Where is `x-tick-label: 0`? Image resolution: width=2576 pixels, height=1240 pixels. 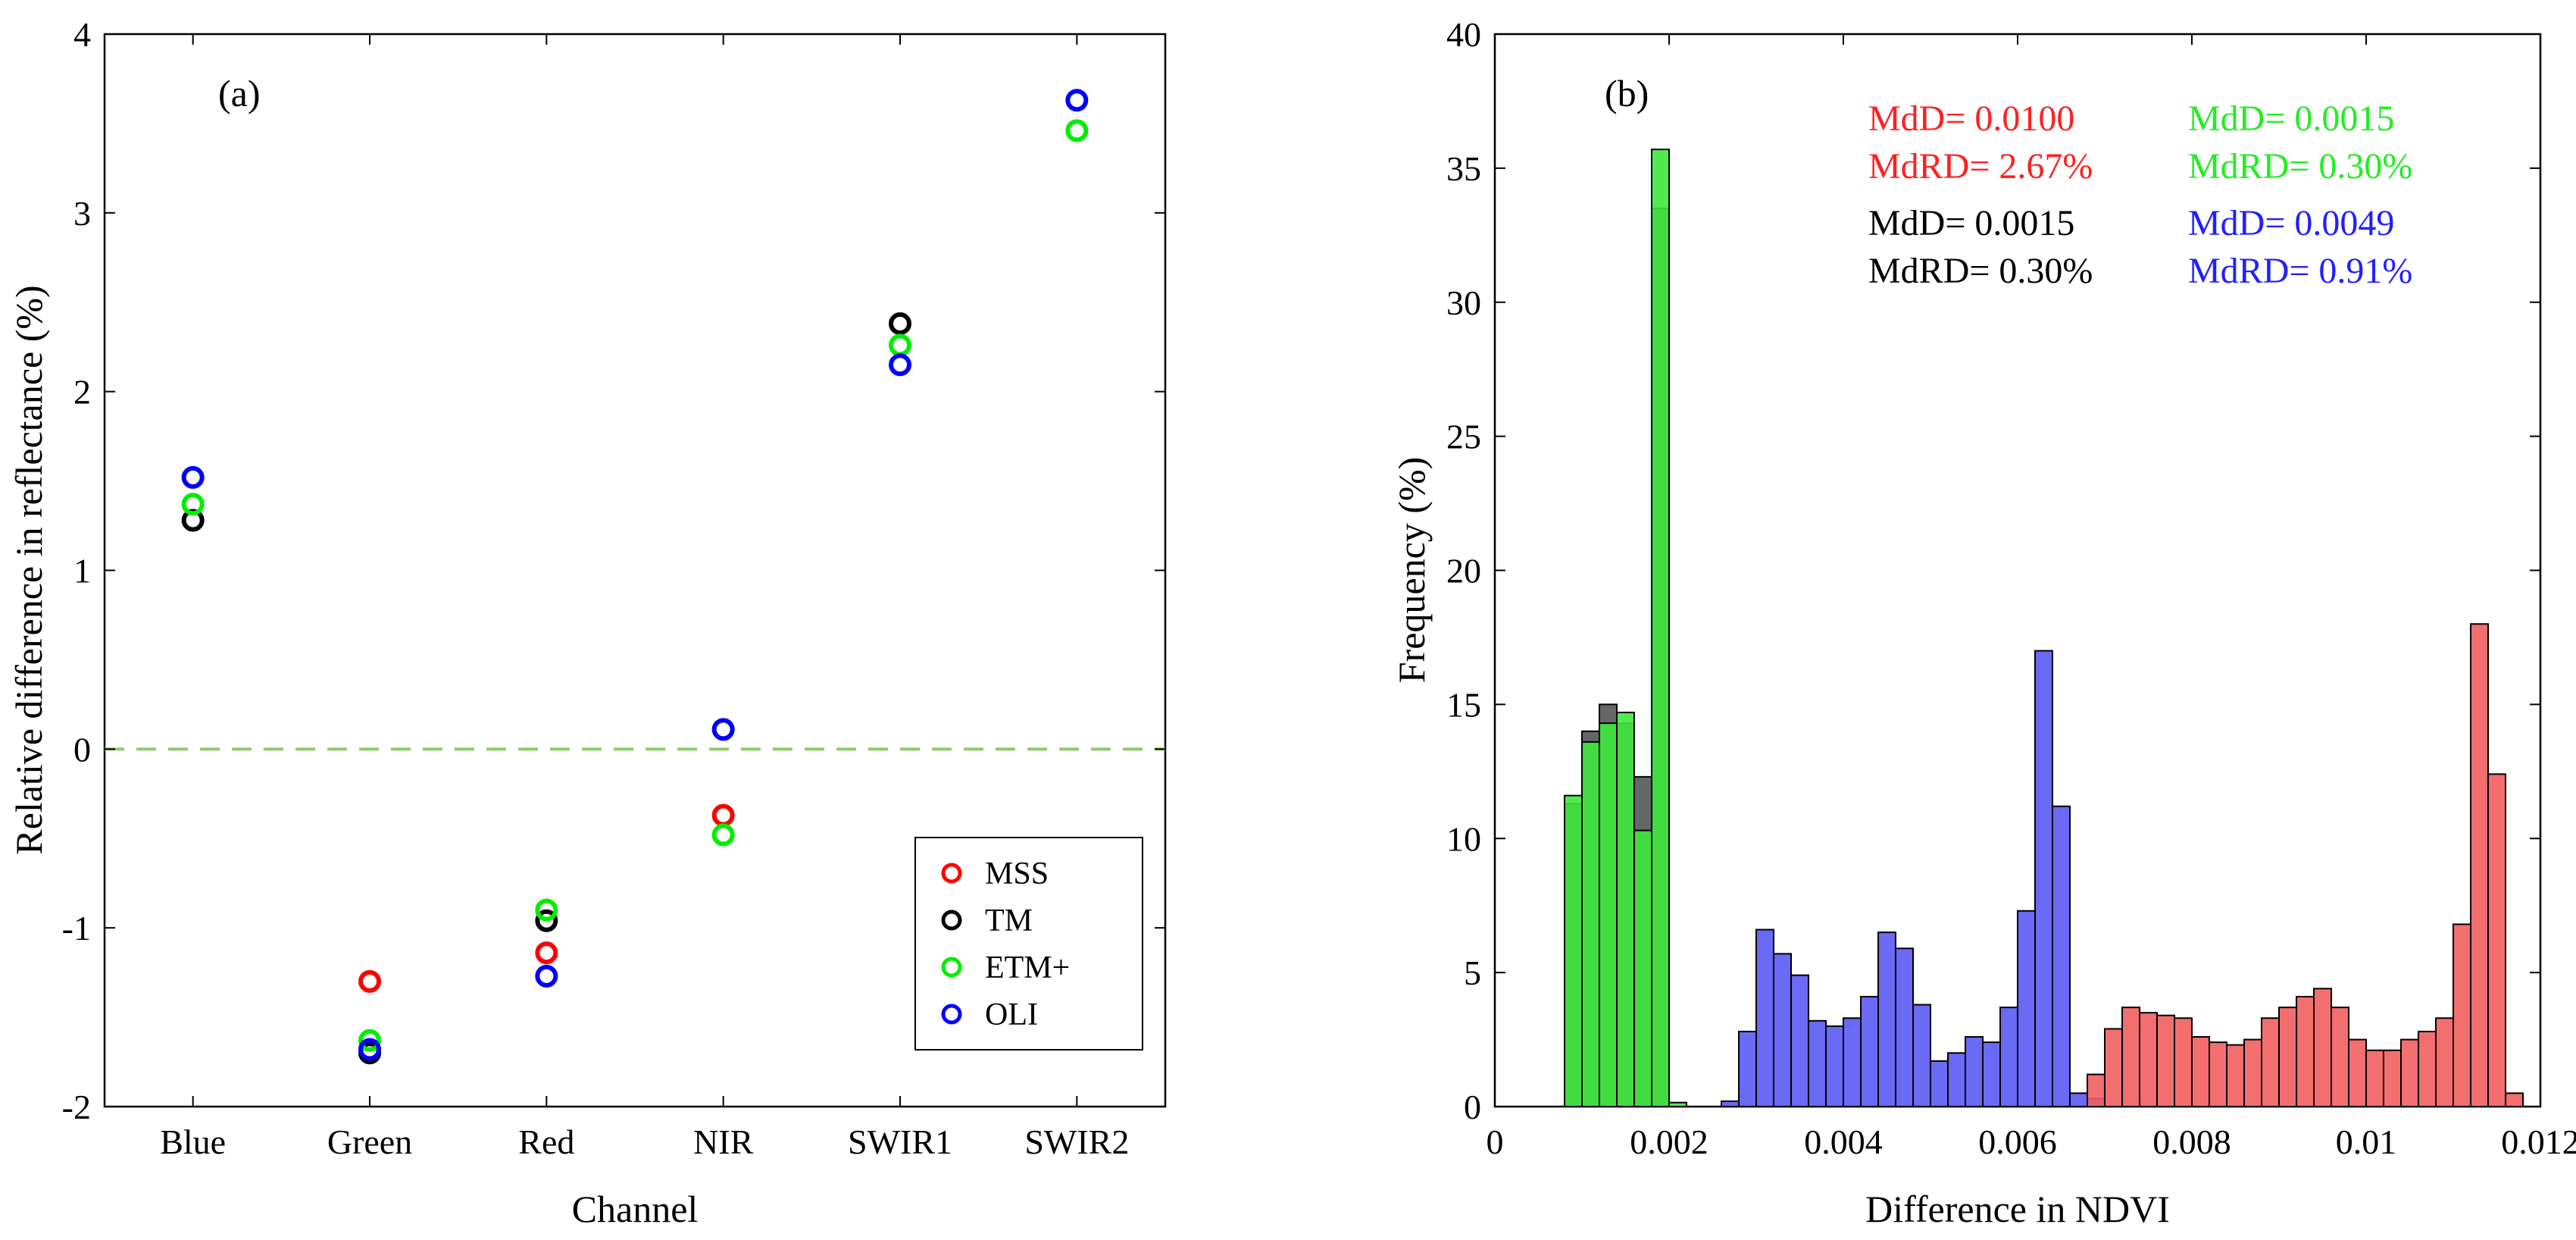
x-tick-label: 0 is located at coordinates (1496, 1142).